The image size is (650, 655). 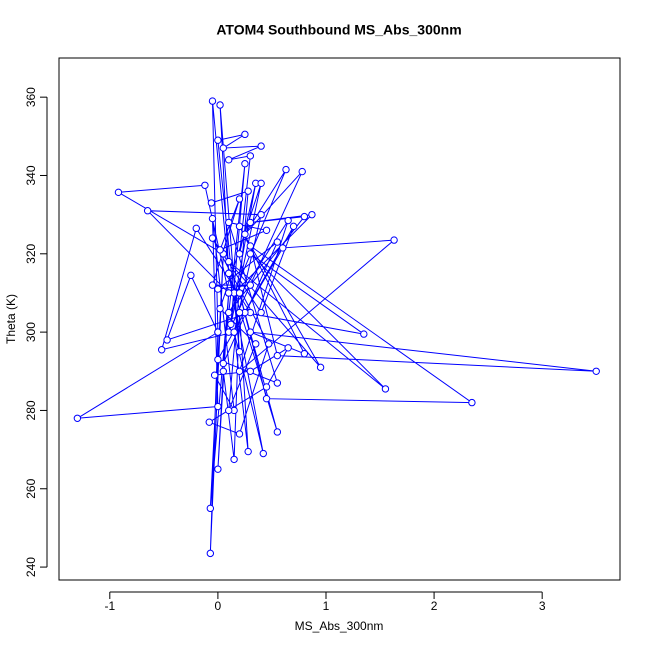 I want to click on x-tick-label: -1, so click(x=109, y=606).